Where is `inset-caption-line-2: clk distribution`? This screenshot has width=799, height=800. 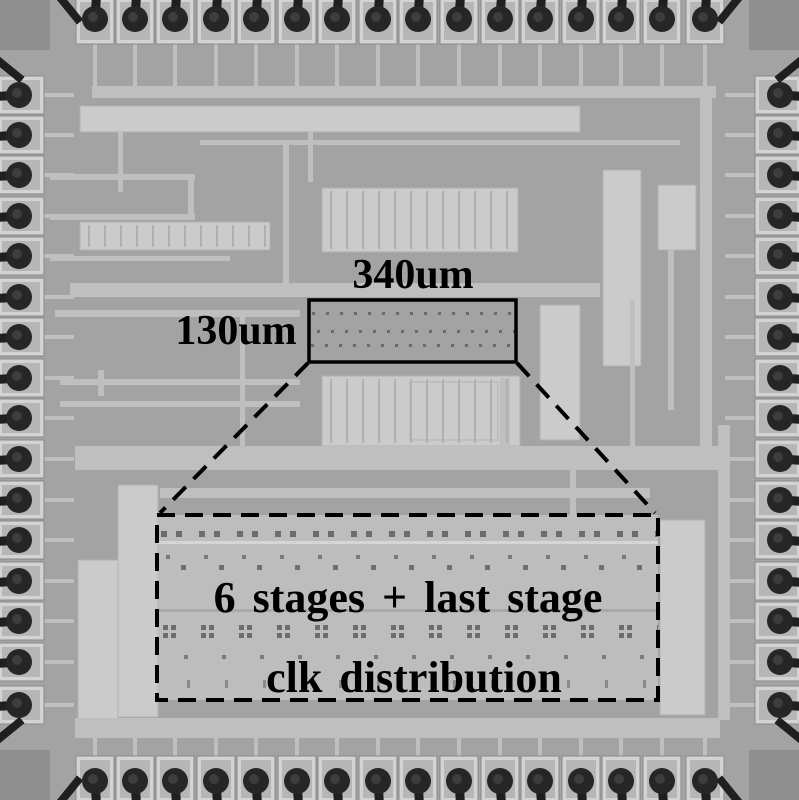
inset-caption-line-2: clk distribution is located at coordinates (414, 677).